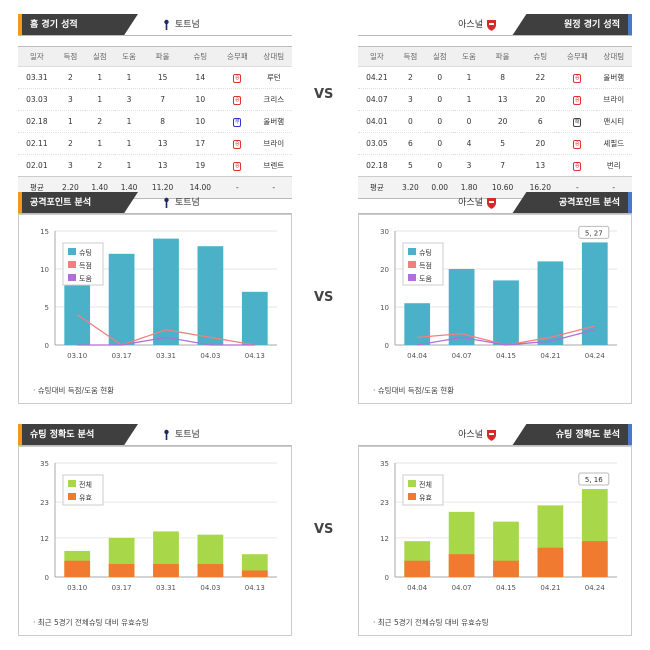 This screenshot has height=650, width=650. What do you see at coordinates (613, 99) in the screenshot?
I see `table-cell: 브라이` at bounding box center [613, 99].